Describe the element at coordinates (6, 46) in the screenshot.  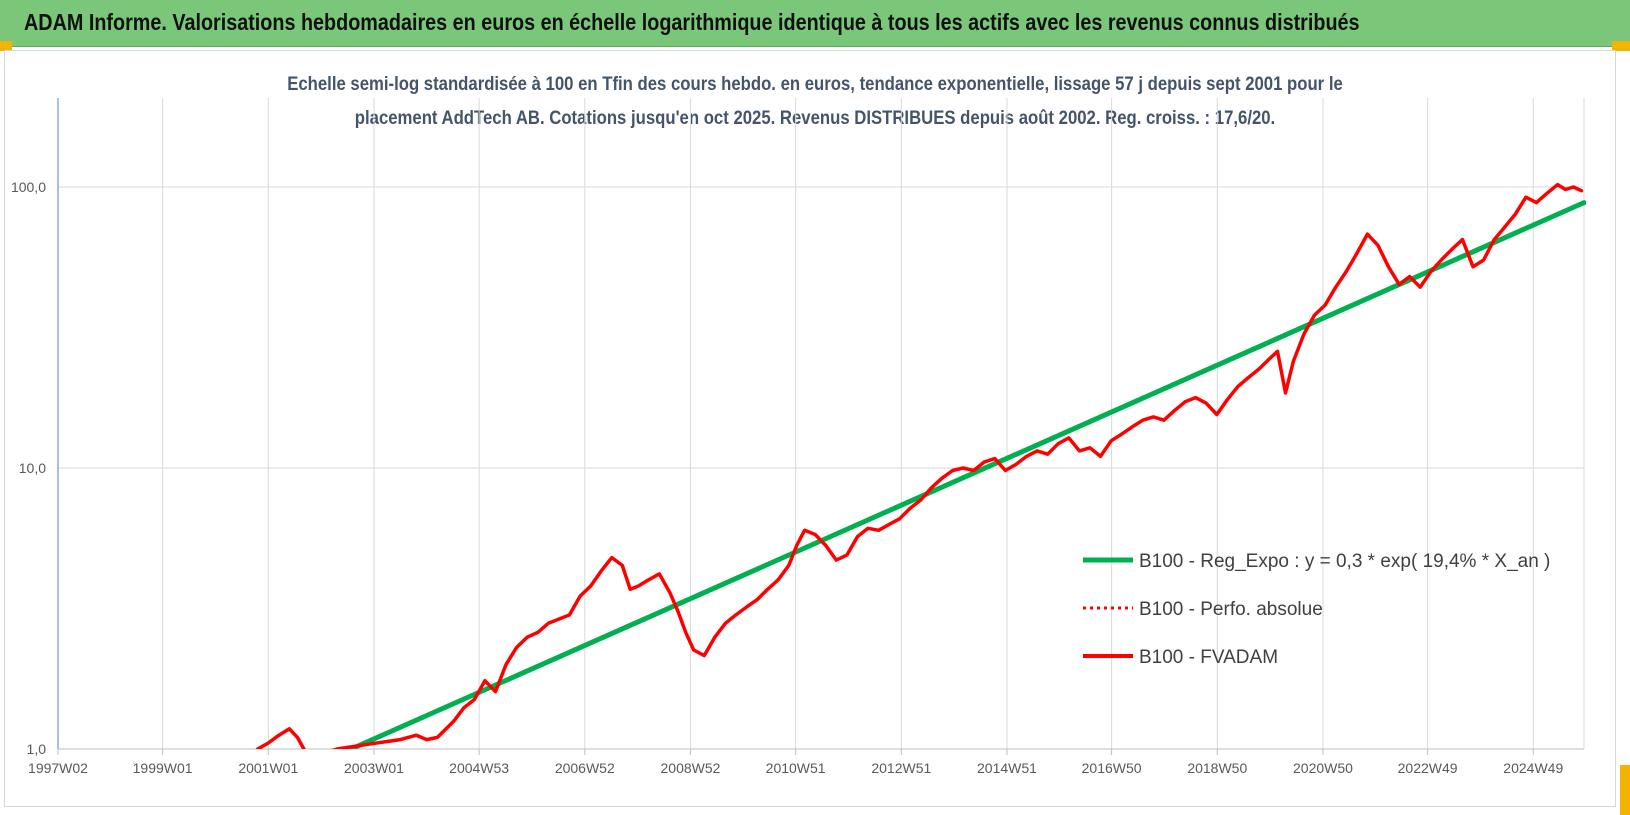
I see `corner-marker-top-left` at that location.